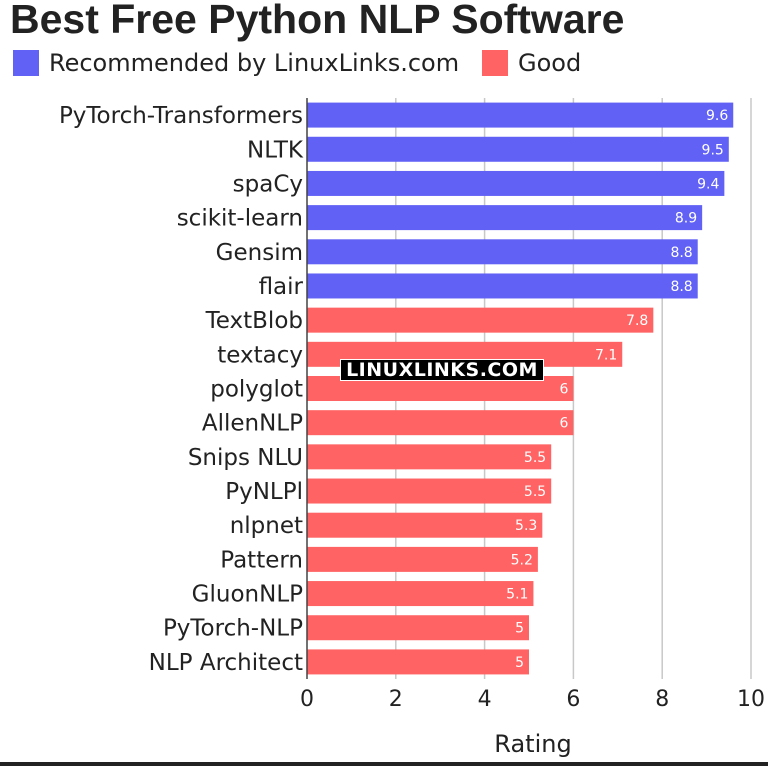 The height and width of the screenshot is (766, 768). I want to click on legend-swatch-recommended, so click(26, 63).